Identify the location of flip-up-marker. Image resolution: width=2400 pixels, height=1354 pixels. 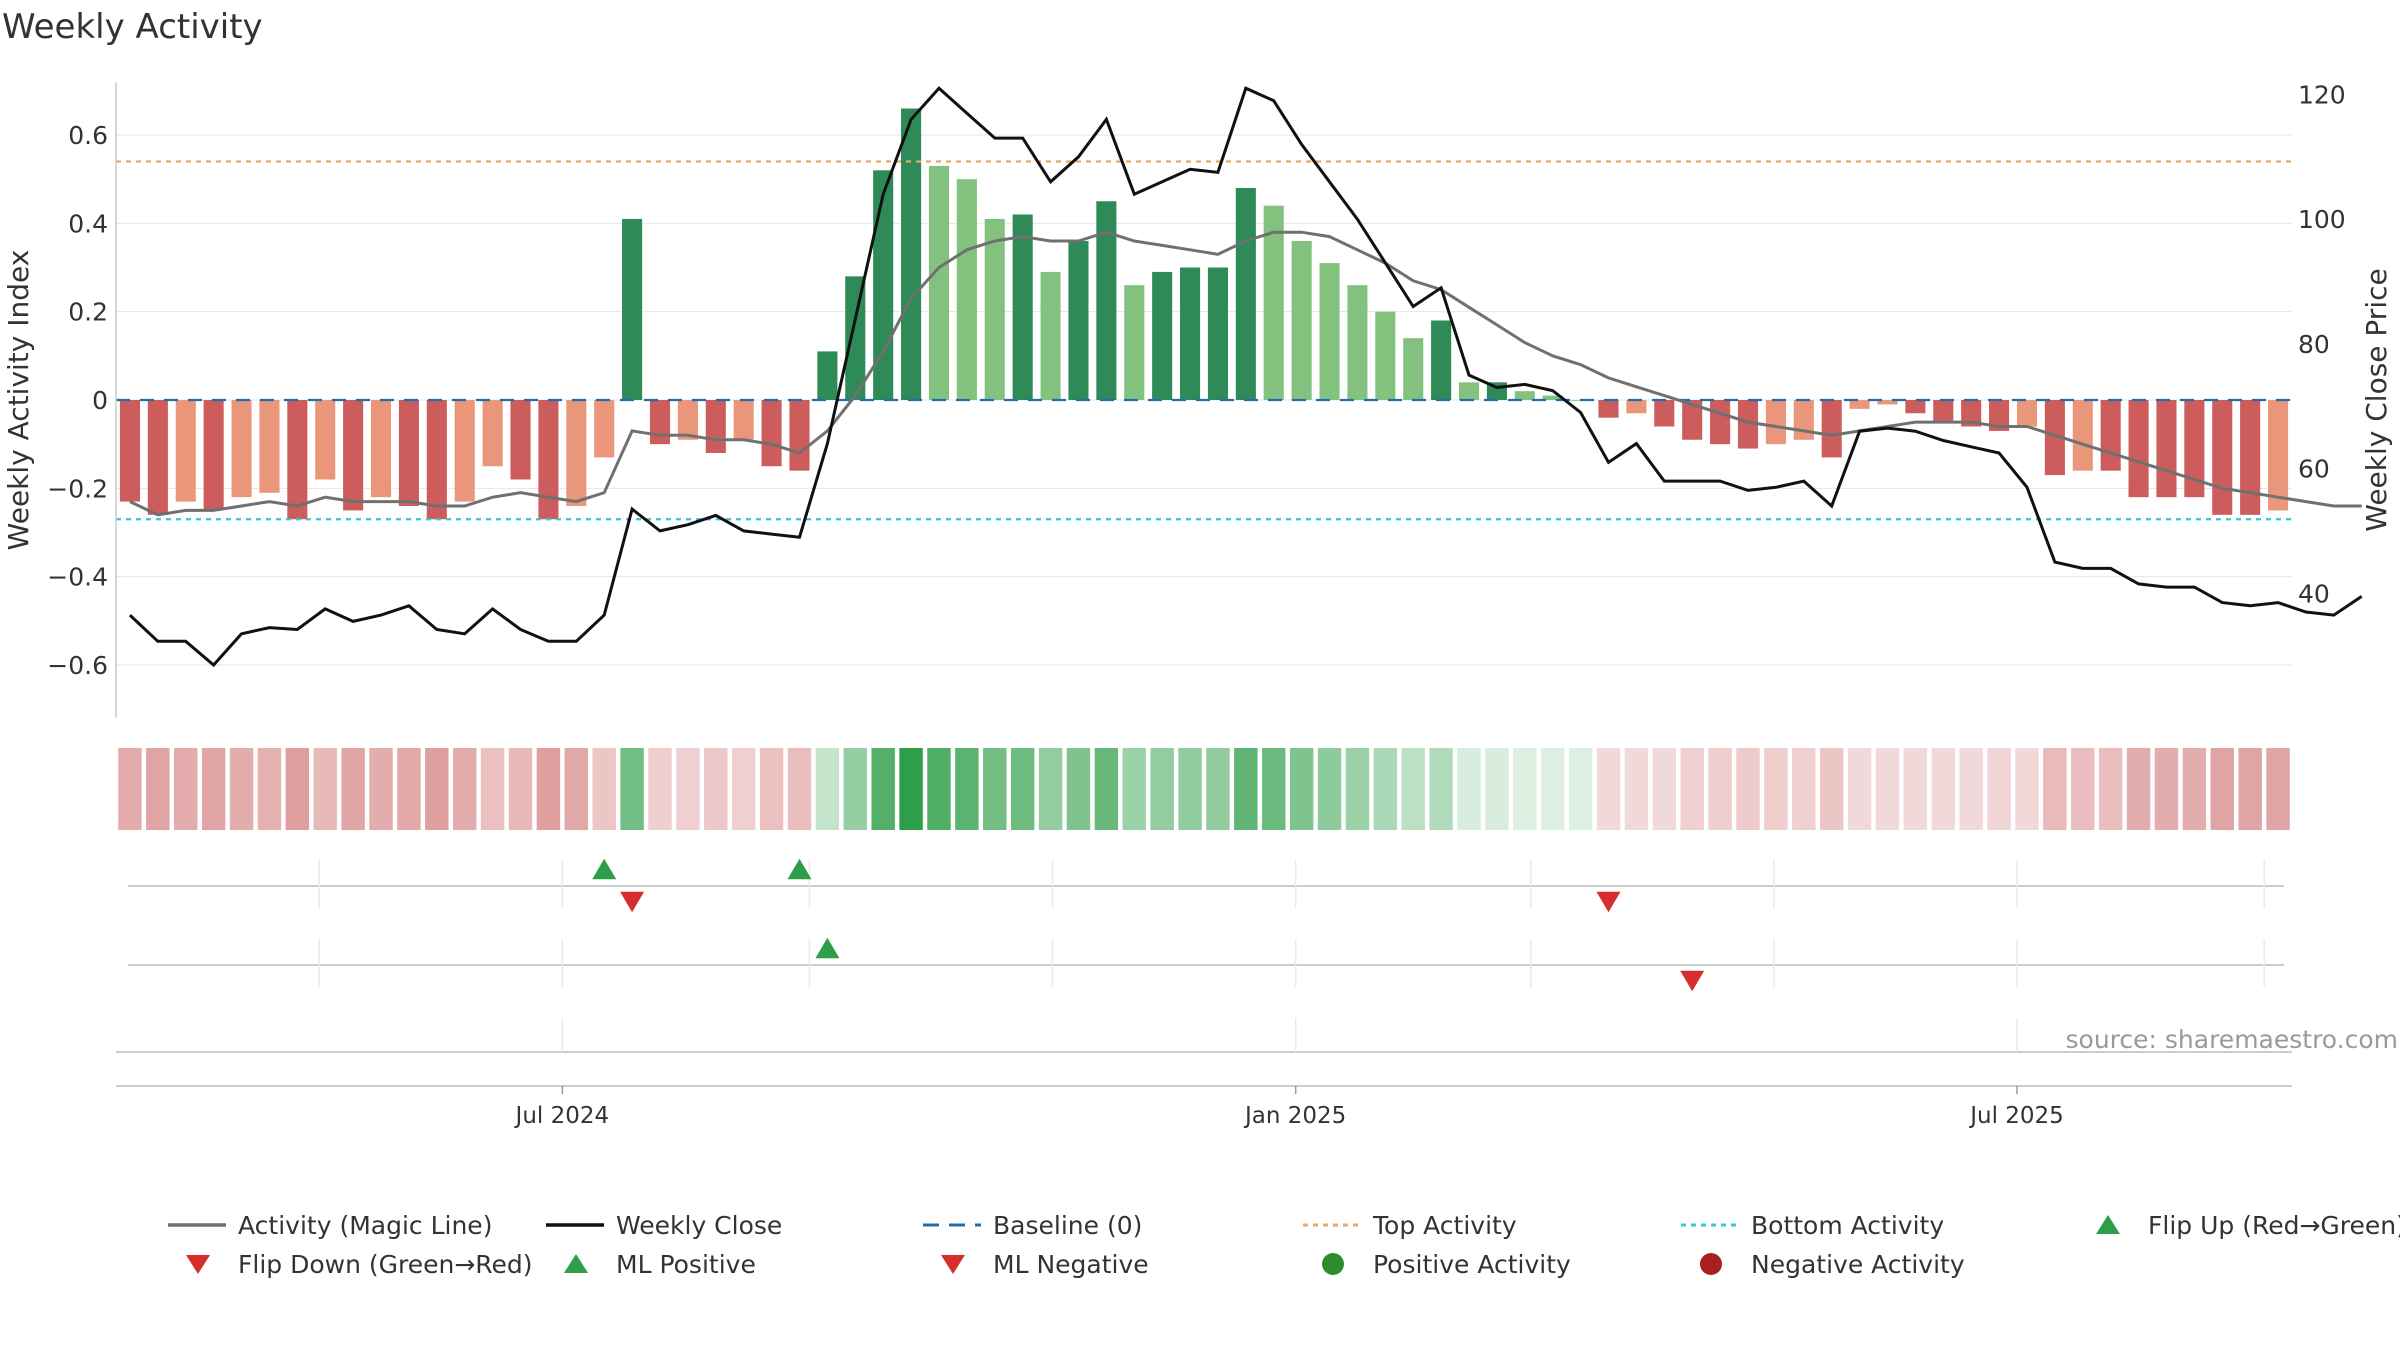
(604, 869).